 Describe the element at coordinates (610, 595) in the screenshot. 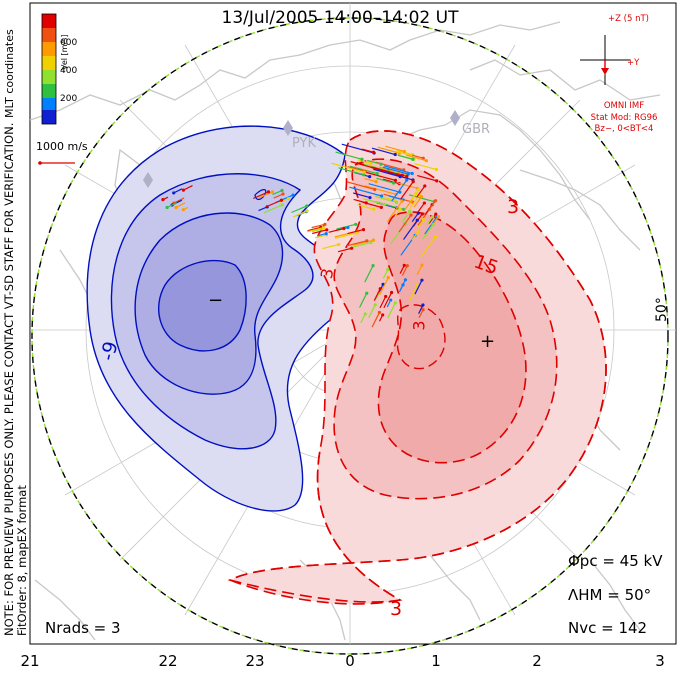

I see `hm-boundary-latitude: ΛHM = 50°` at that location.